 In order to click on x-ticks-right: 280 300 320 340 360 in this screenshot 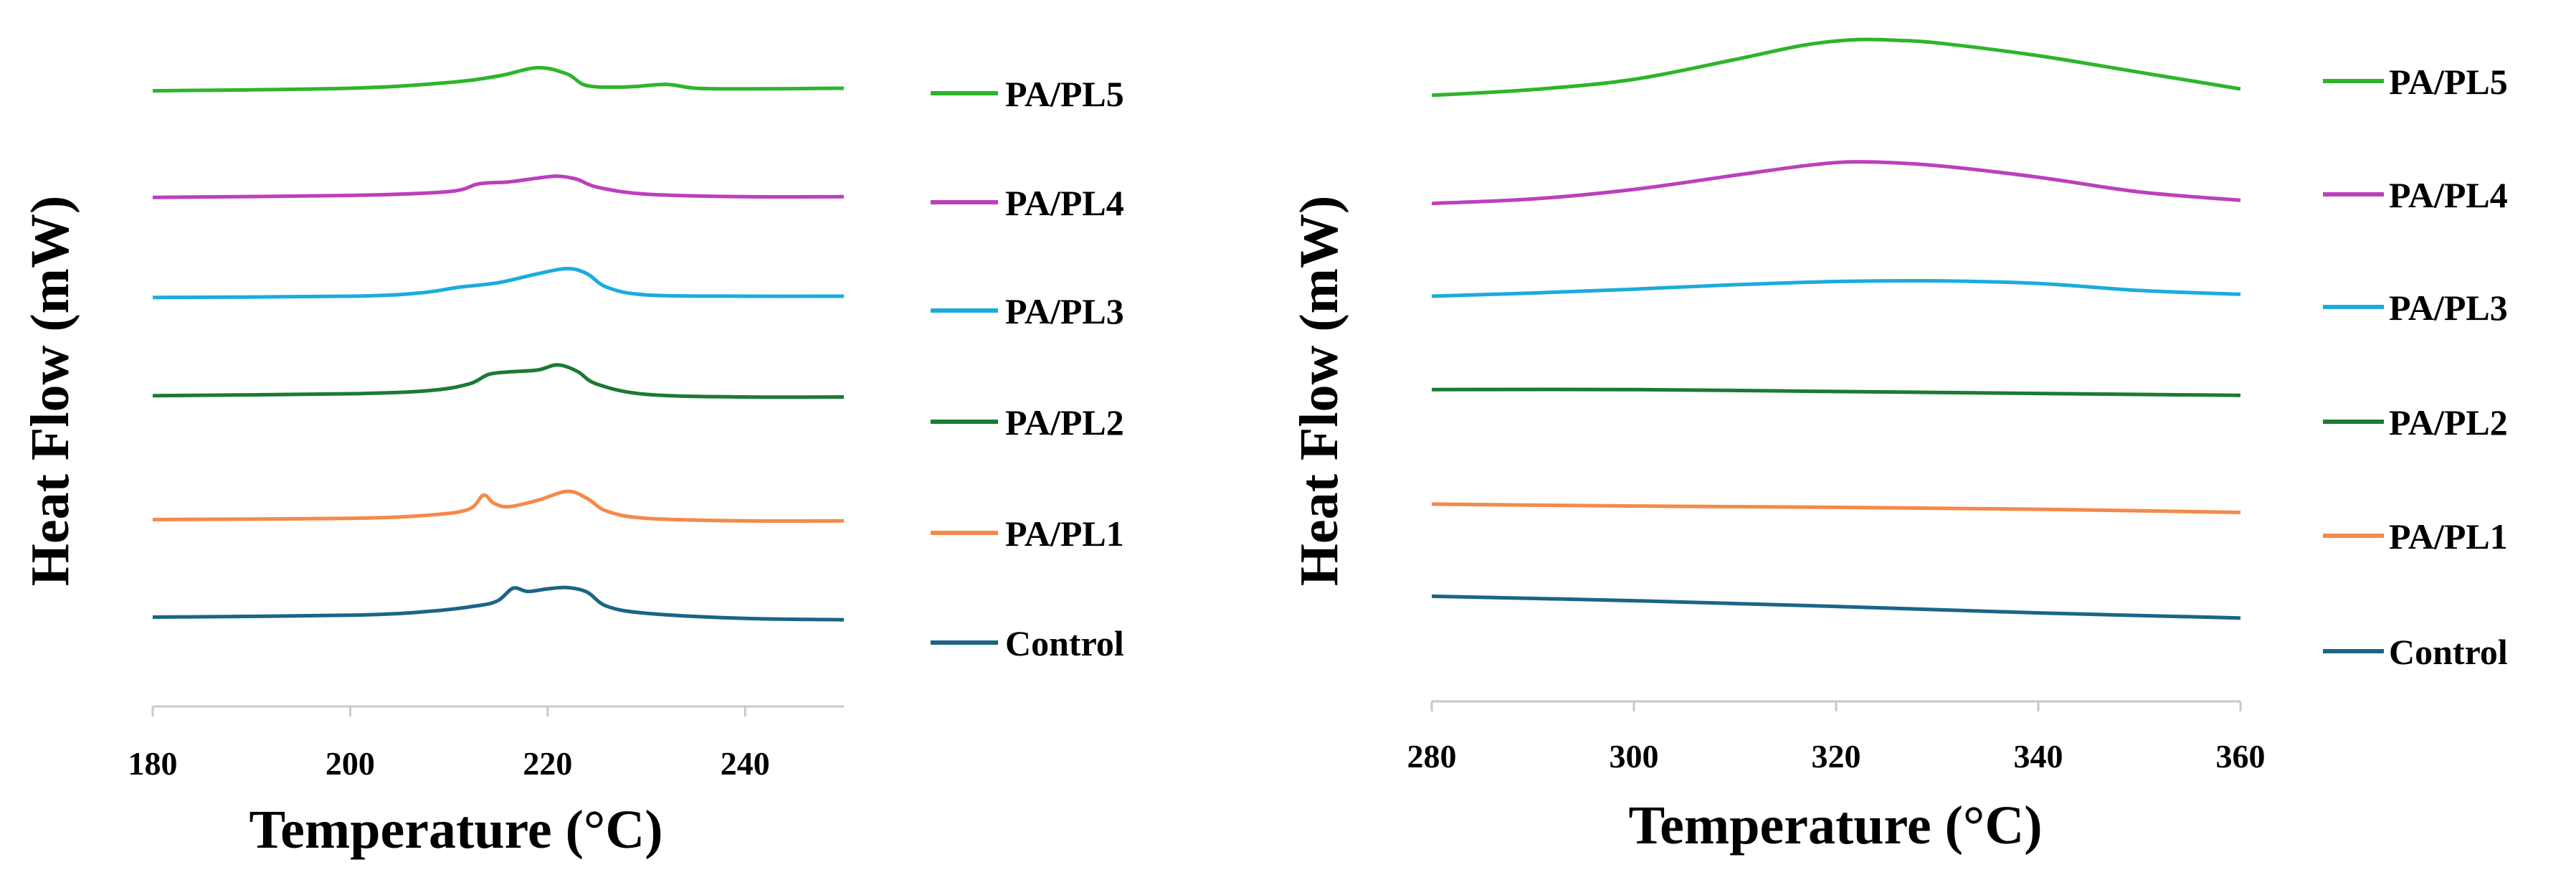, I will do `click(1836, 738)`.